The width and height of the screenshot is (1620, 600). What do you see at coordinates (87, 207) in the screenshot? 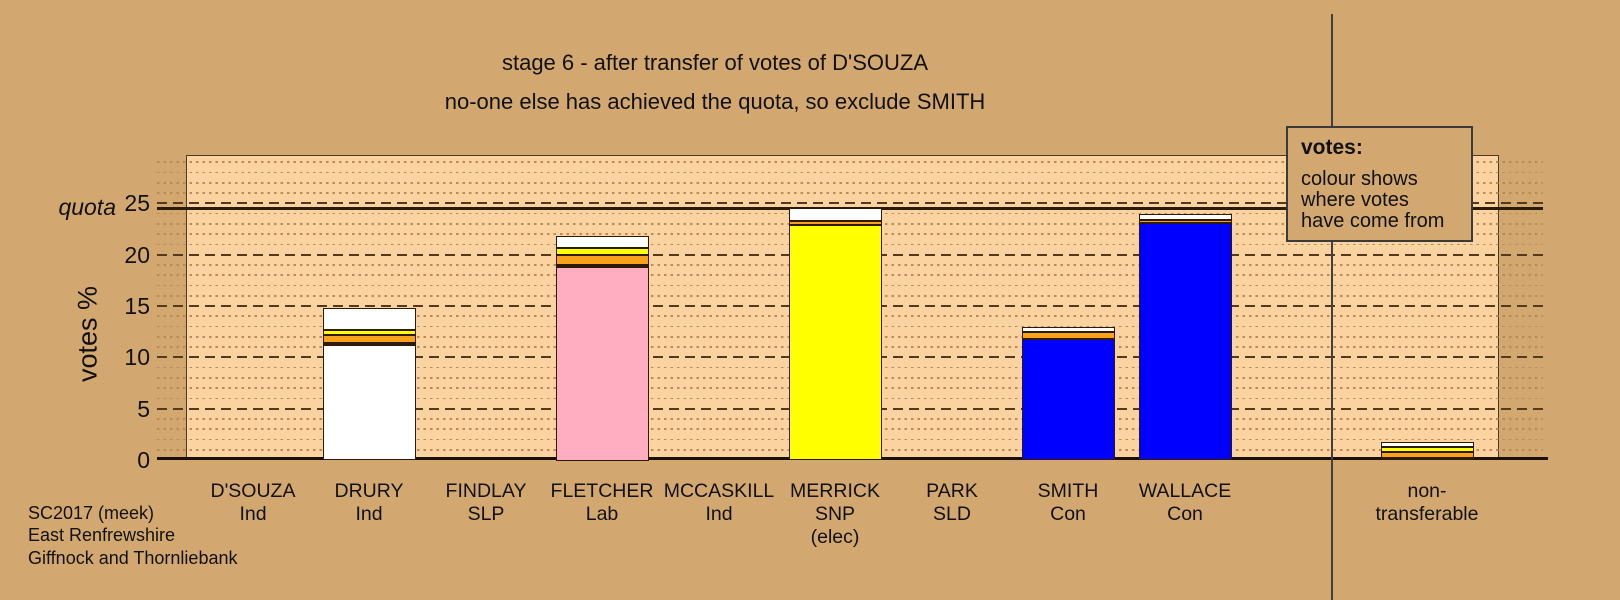
I see `quota-label: quota` at bounding box center [87, 207].